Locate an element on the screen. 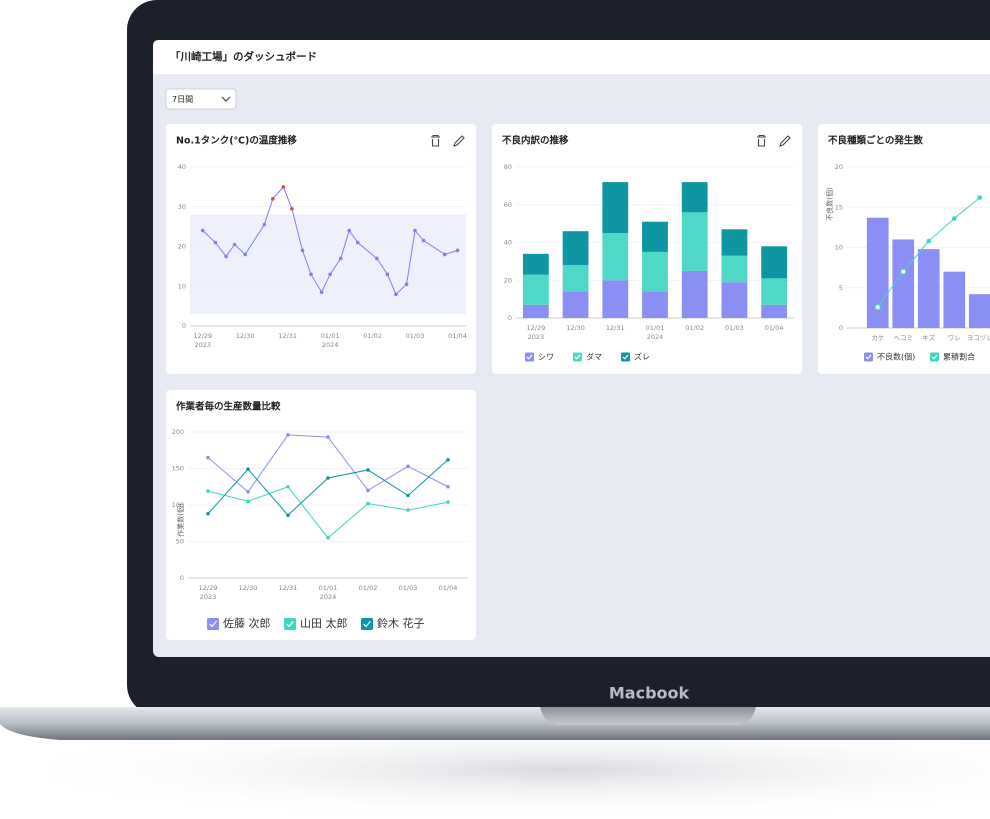 This screenshot has height=819, width=990. x-tick-label: ワレ is located at coordinates (954, 338).